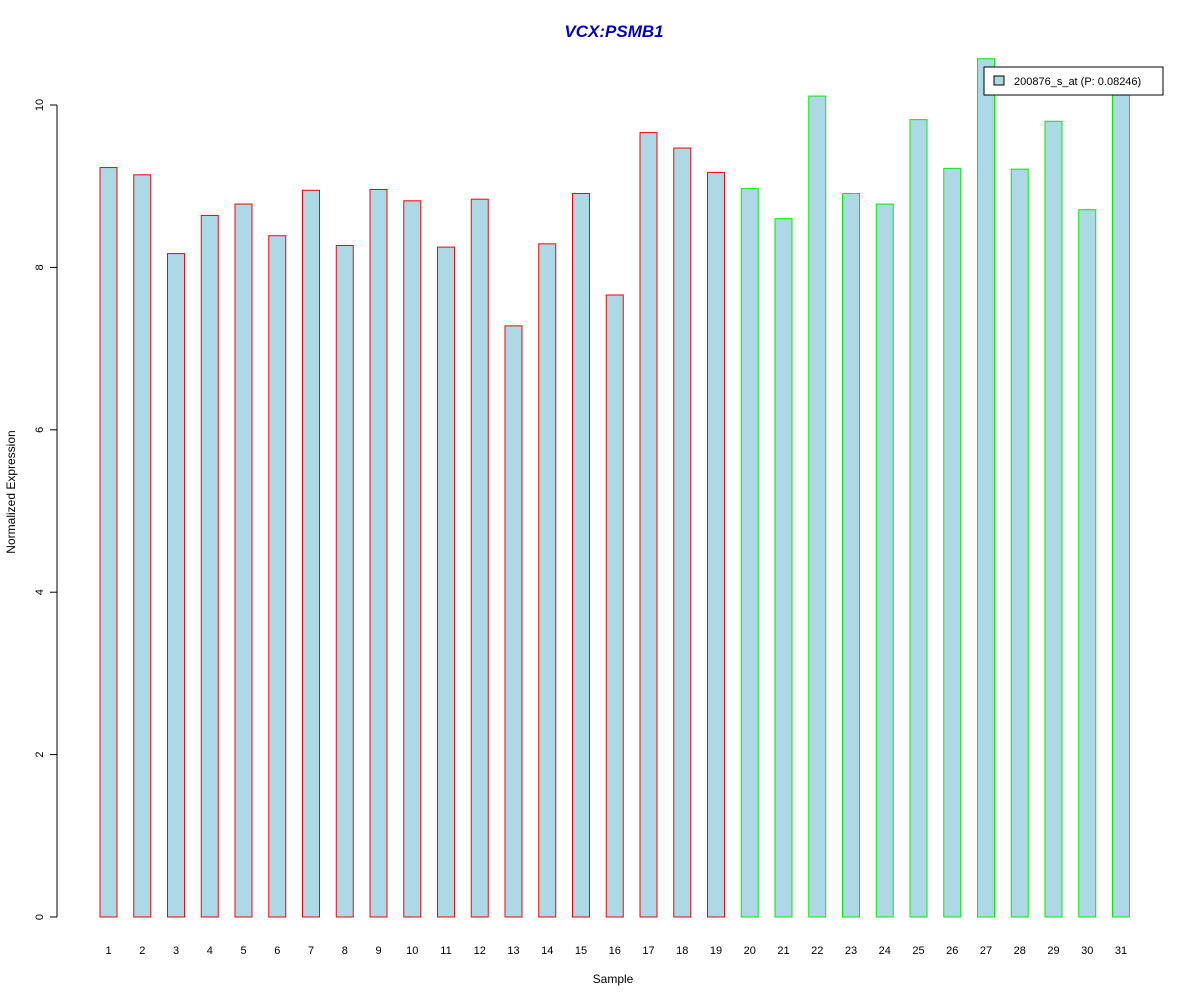 This screenshot has width=1200, height=1000. Describe the element at coordinates (412, 951) in the screenshot. I see `x-tick-label: 10` at that location.